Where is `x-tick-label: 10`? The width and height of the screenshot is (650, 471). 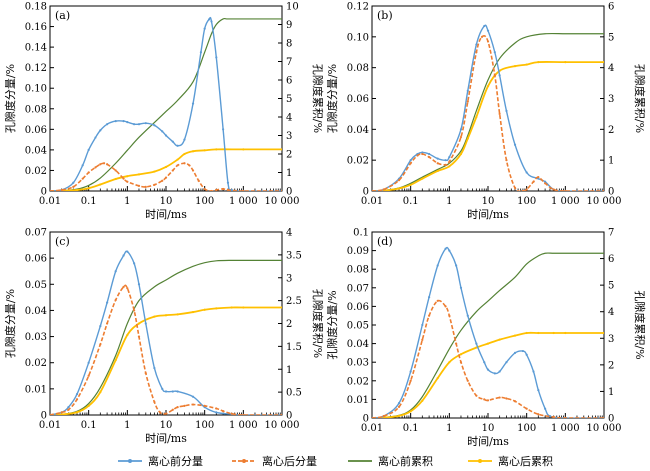 x-tick-label: 10 is located at coordinates (166, 425).